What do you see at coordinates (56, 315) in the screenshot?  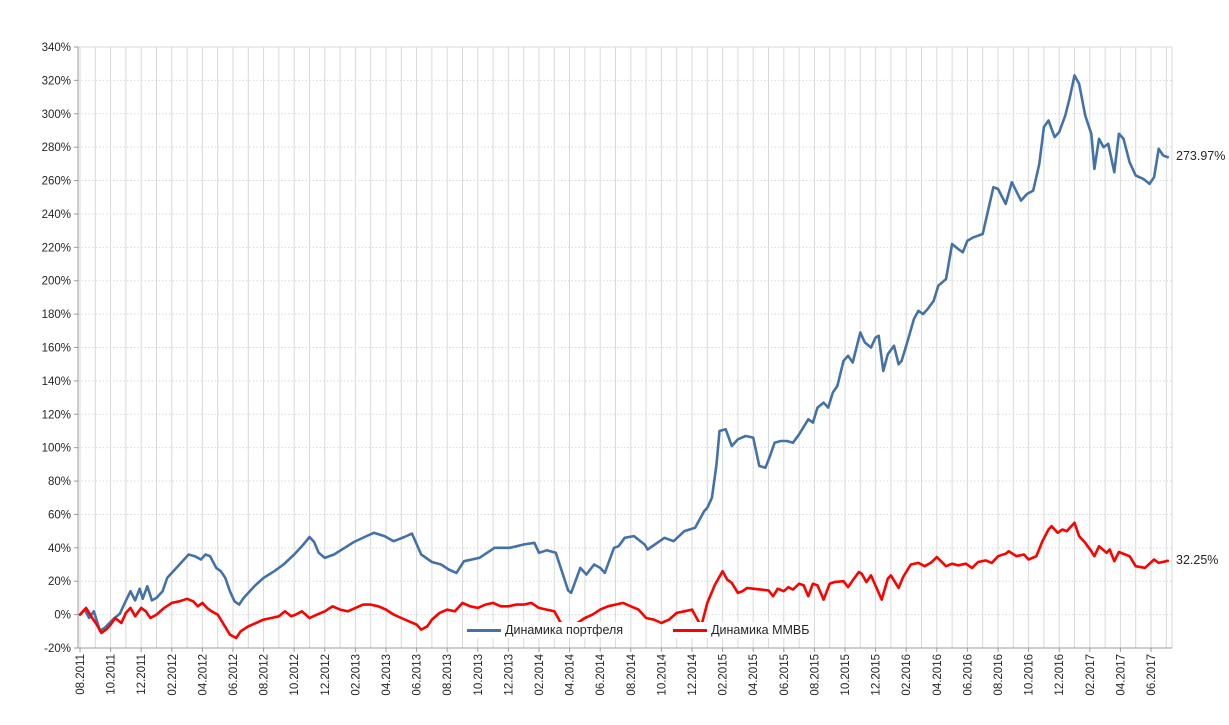 I see `y-axis-tick-label: 180%` at bounding box center [56, 315].